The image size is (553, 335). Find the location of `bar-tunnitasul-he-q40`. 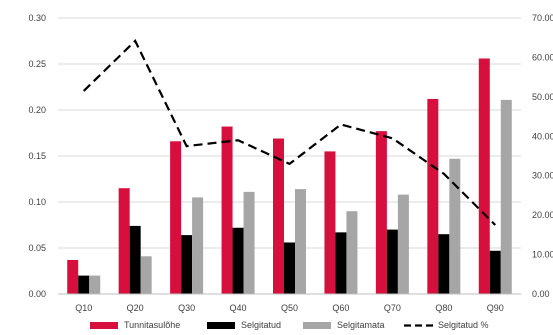

bar-tunnitasul-he-q40 is located at coordinates (227, 210).